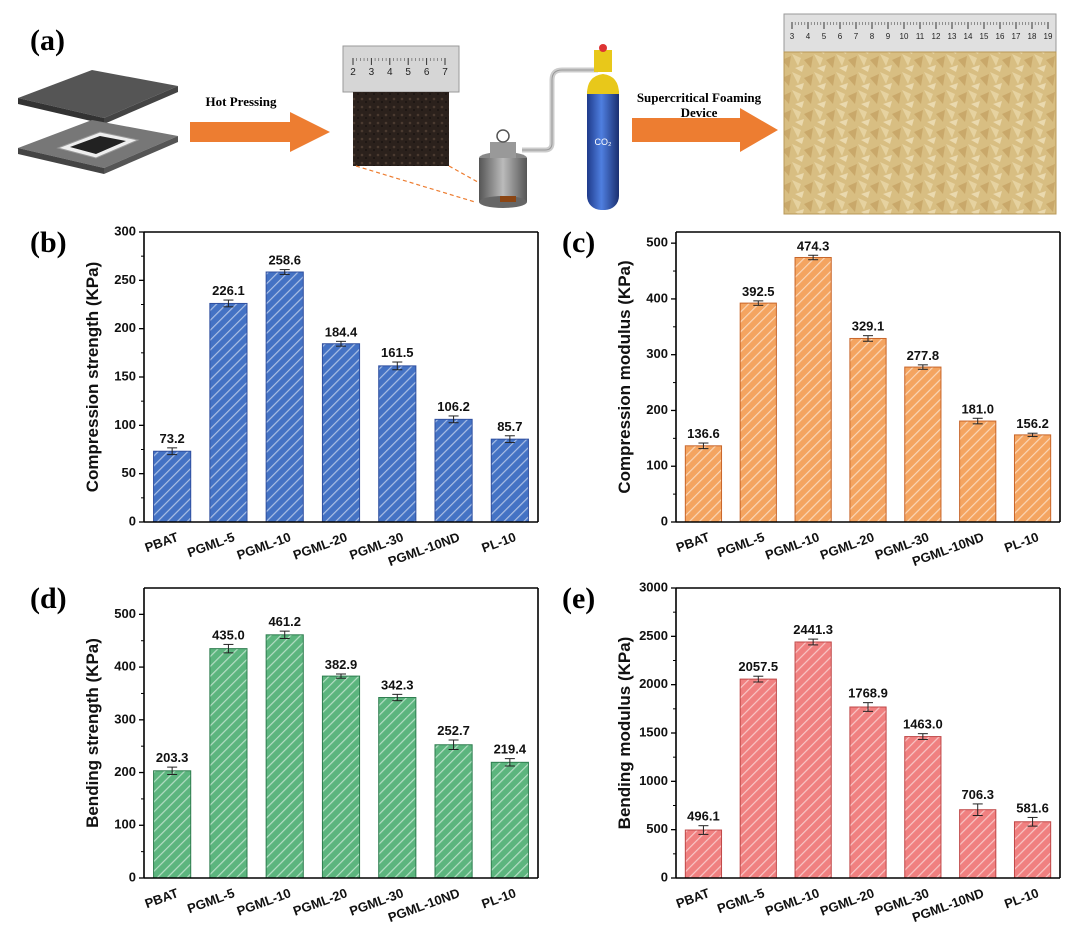 This screenshot has height=931, width=1080. What do you see at coordinates (977, 794) in the screenshot?
I see `data-label: 706.3` at bounding box center [977, 794].